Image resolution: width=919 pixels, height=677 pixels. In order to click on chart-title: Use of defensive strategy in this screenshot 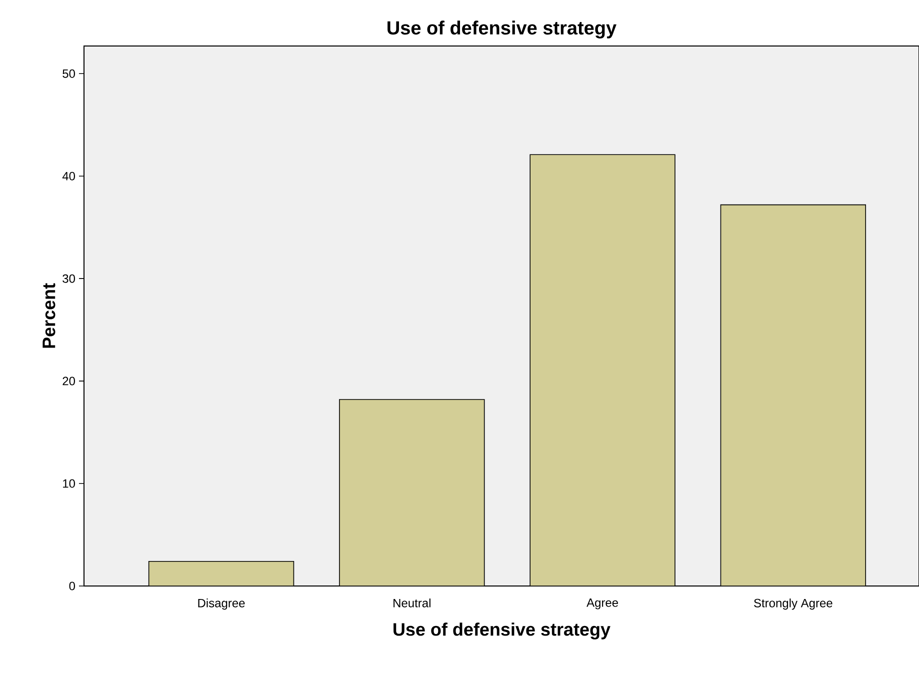, I will do `click(502, 29)`.